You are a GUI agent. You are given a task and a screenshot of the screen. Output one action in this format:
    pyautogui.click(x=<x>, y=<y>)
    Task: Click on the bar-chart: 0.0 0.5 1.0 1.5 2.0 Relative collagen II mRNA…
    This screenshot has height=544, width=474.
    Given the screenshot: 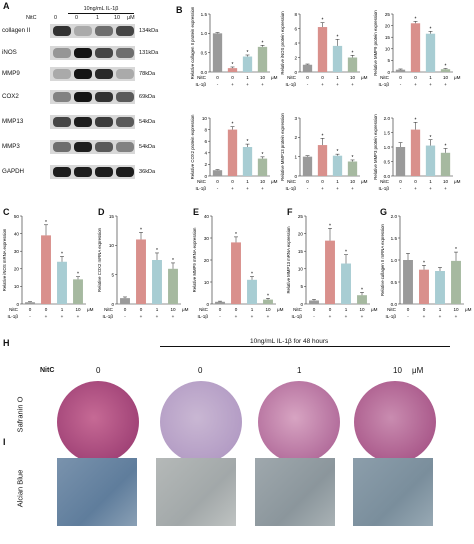 What is the action you would take?
    pyautogui.click(x=426, y=266)
    